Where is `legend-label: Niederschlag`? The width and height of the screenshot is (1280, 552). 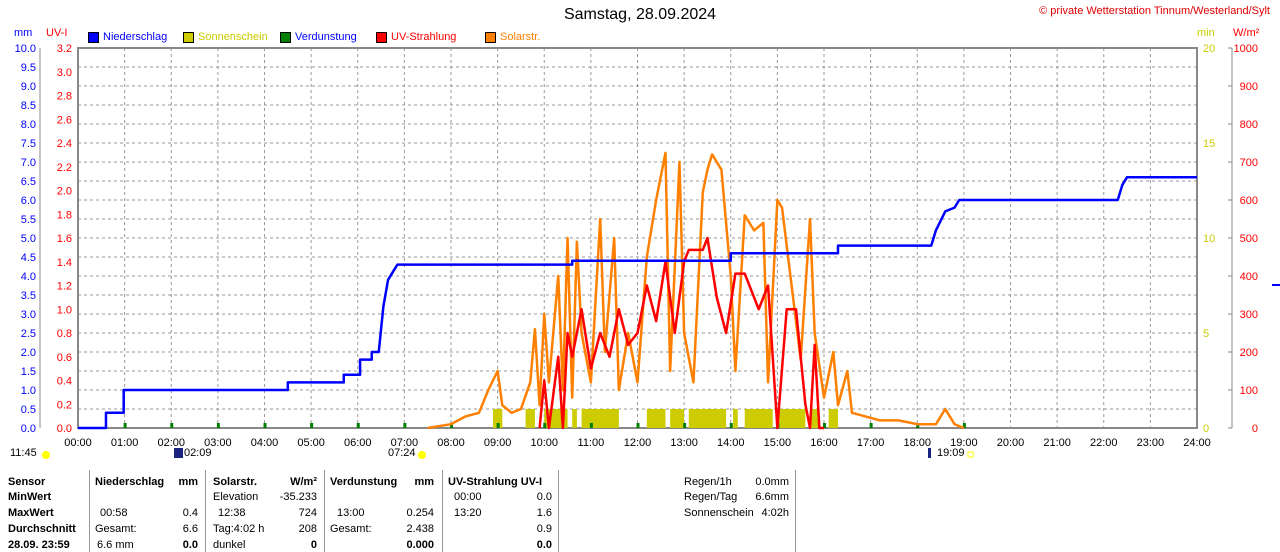
legend-label: Niederschlag is located at coordinates (135, 37).